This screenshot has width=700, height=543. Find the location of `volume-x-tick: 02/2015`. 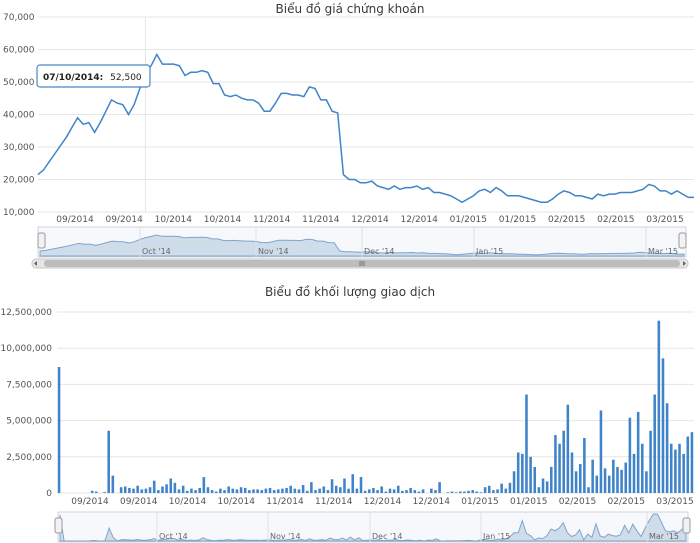

volume-x-tick: 02/2015 is located at coordinates (577, 502).